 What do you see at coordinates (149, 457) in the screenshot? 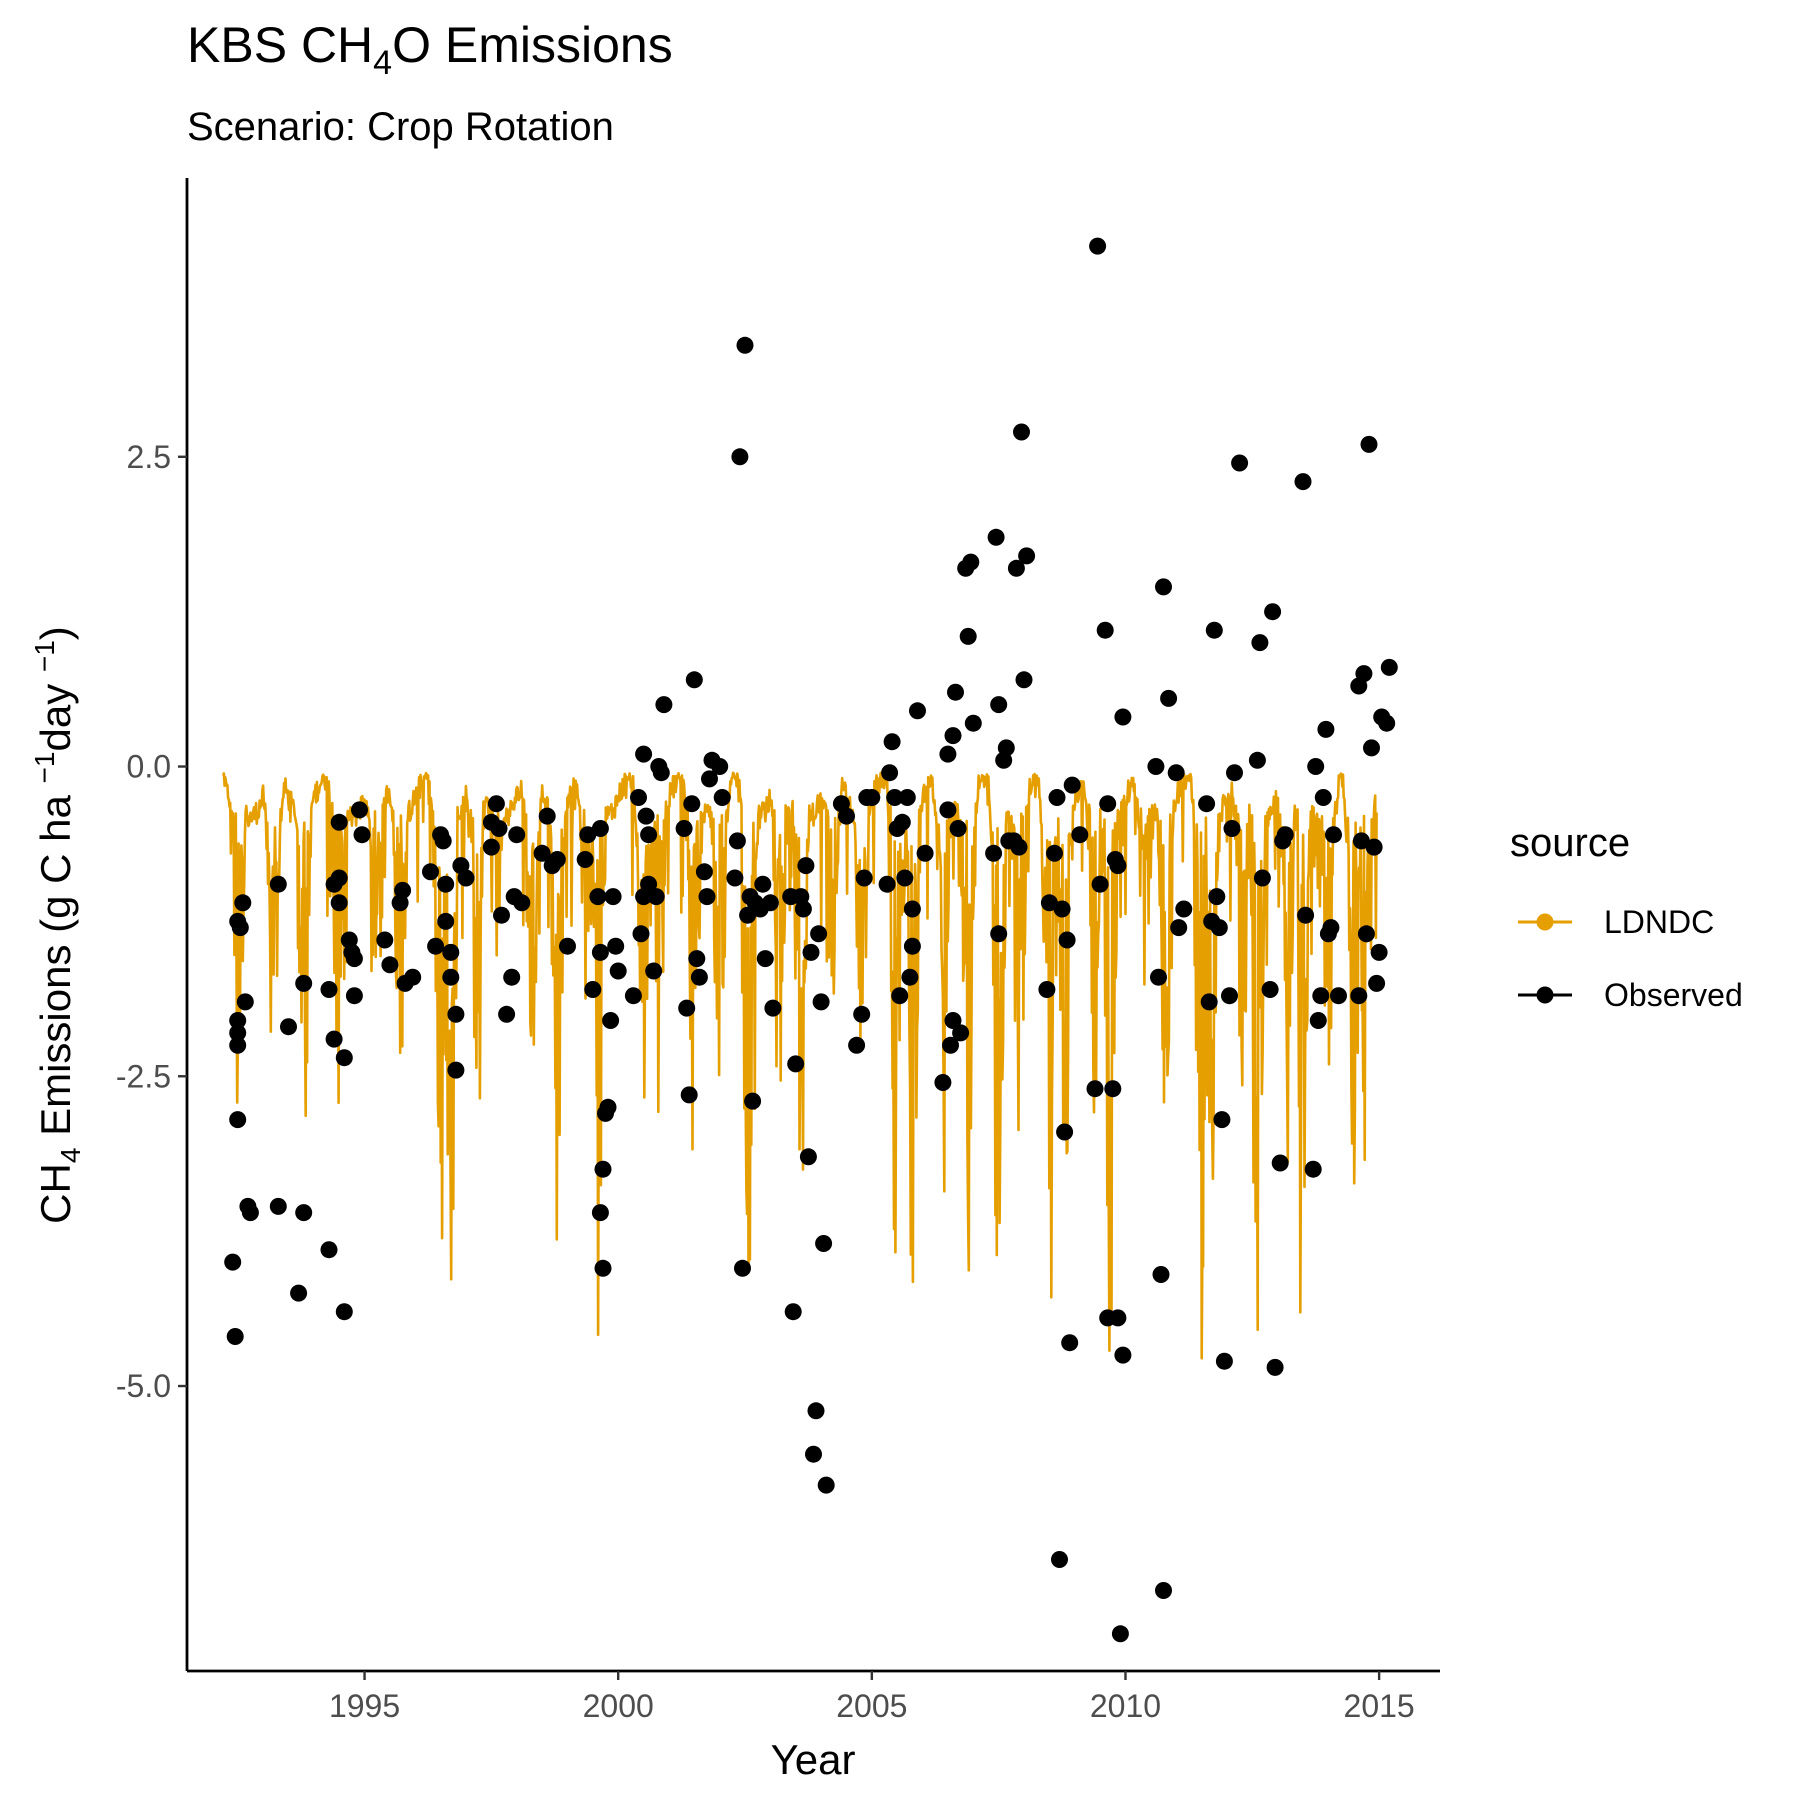
I see `y-tick-label: 2.5` at bounding box center [149, 457].